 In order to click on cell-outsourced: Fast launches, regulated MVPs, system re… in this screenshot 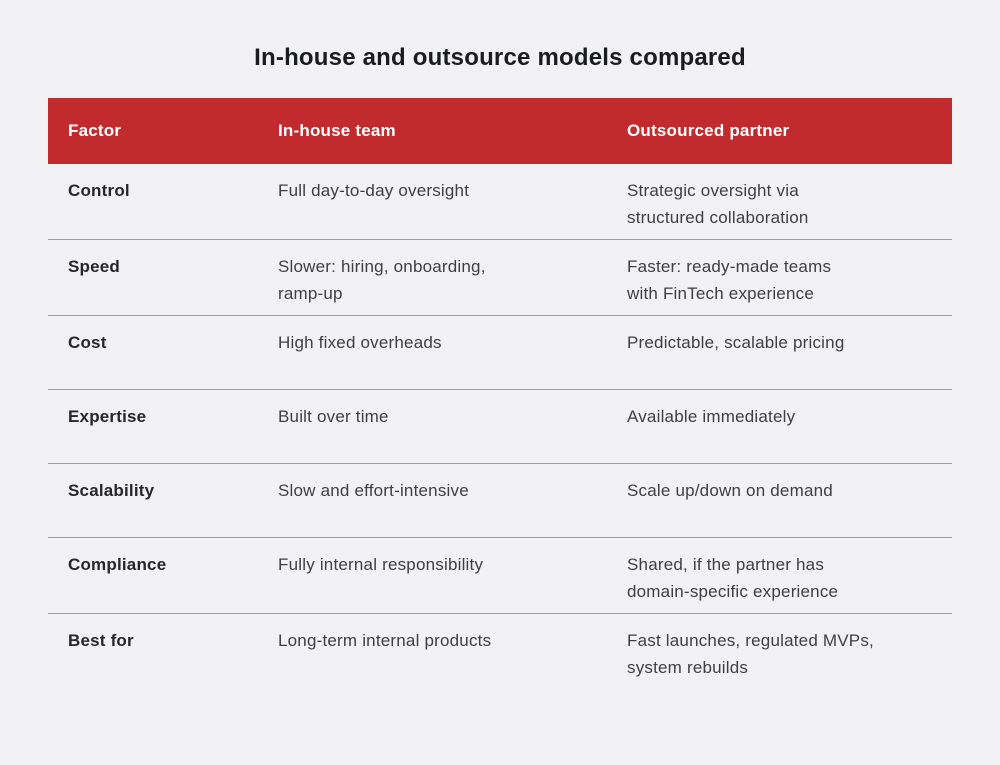, I will do `click(750, 654)`.